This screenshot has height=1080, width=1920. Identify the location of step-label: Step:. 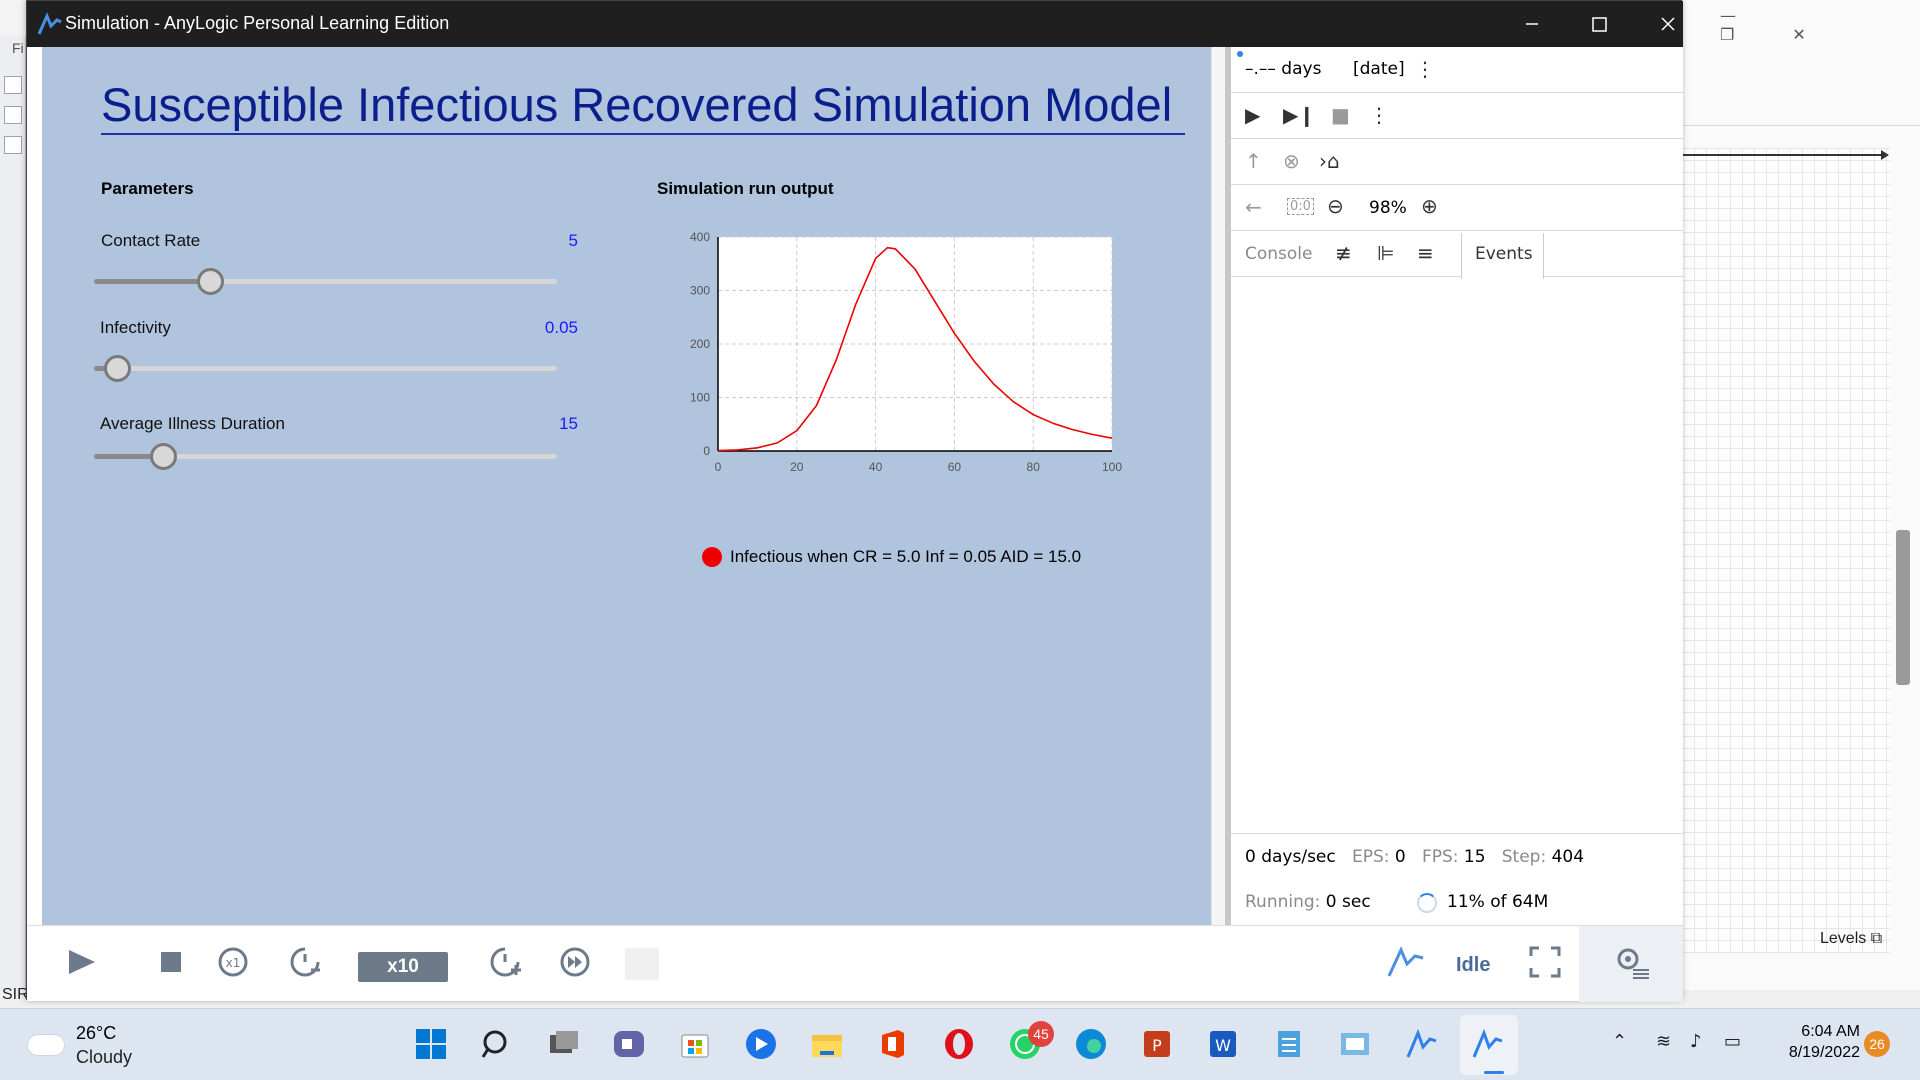
(1524, 857).